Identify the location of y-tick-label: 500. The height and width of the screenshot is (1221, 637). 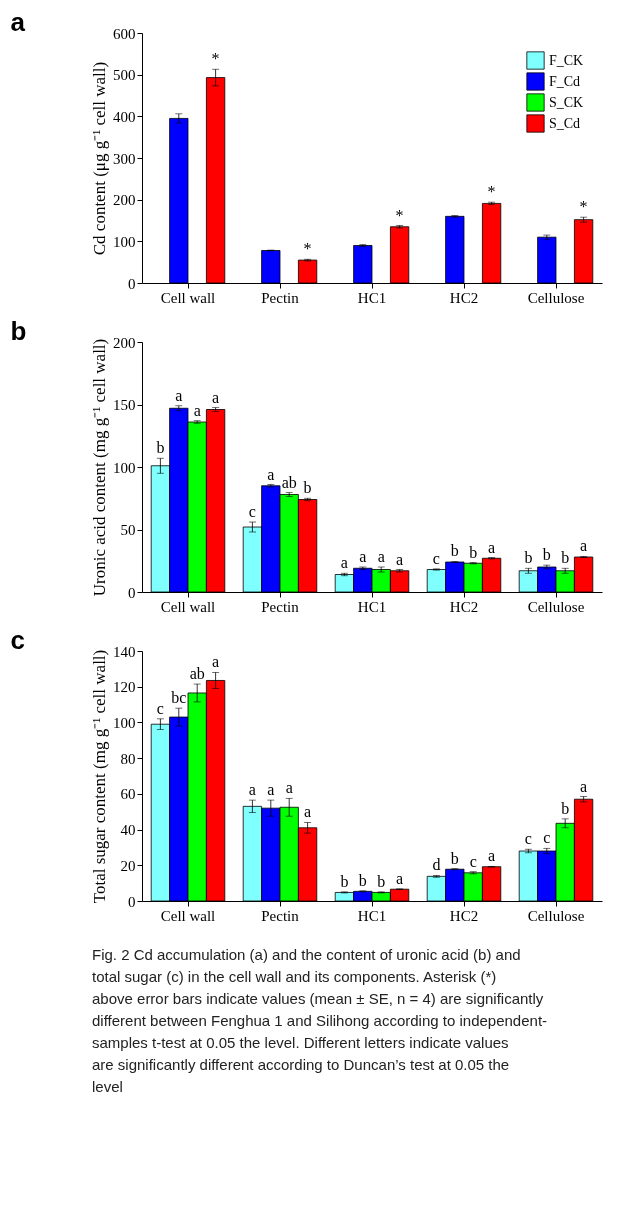
(124, 75).